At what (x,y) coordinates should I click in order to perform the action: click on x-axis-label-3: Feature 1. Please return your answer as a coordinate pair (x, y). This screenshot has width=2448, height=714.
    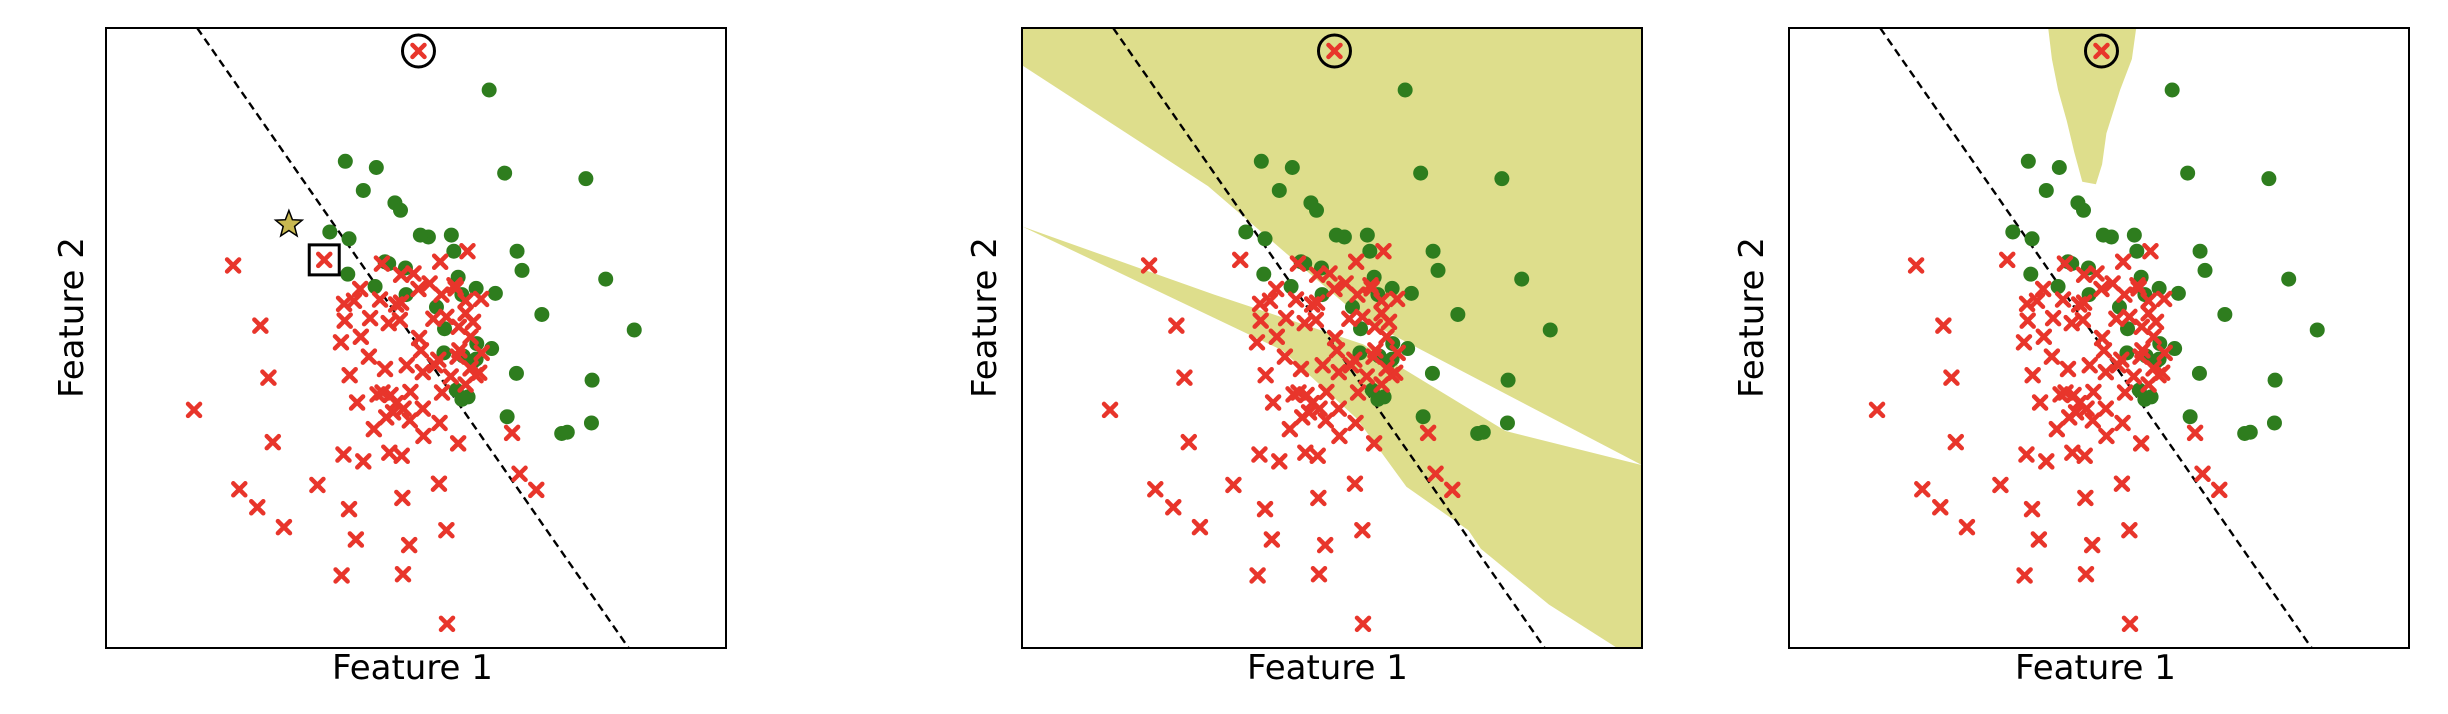
    Looking at the image, I should click on (2095, 668).